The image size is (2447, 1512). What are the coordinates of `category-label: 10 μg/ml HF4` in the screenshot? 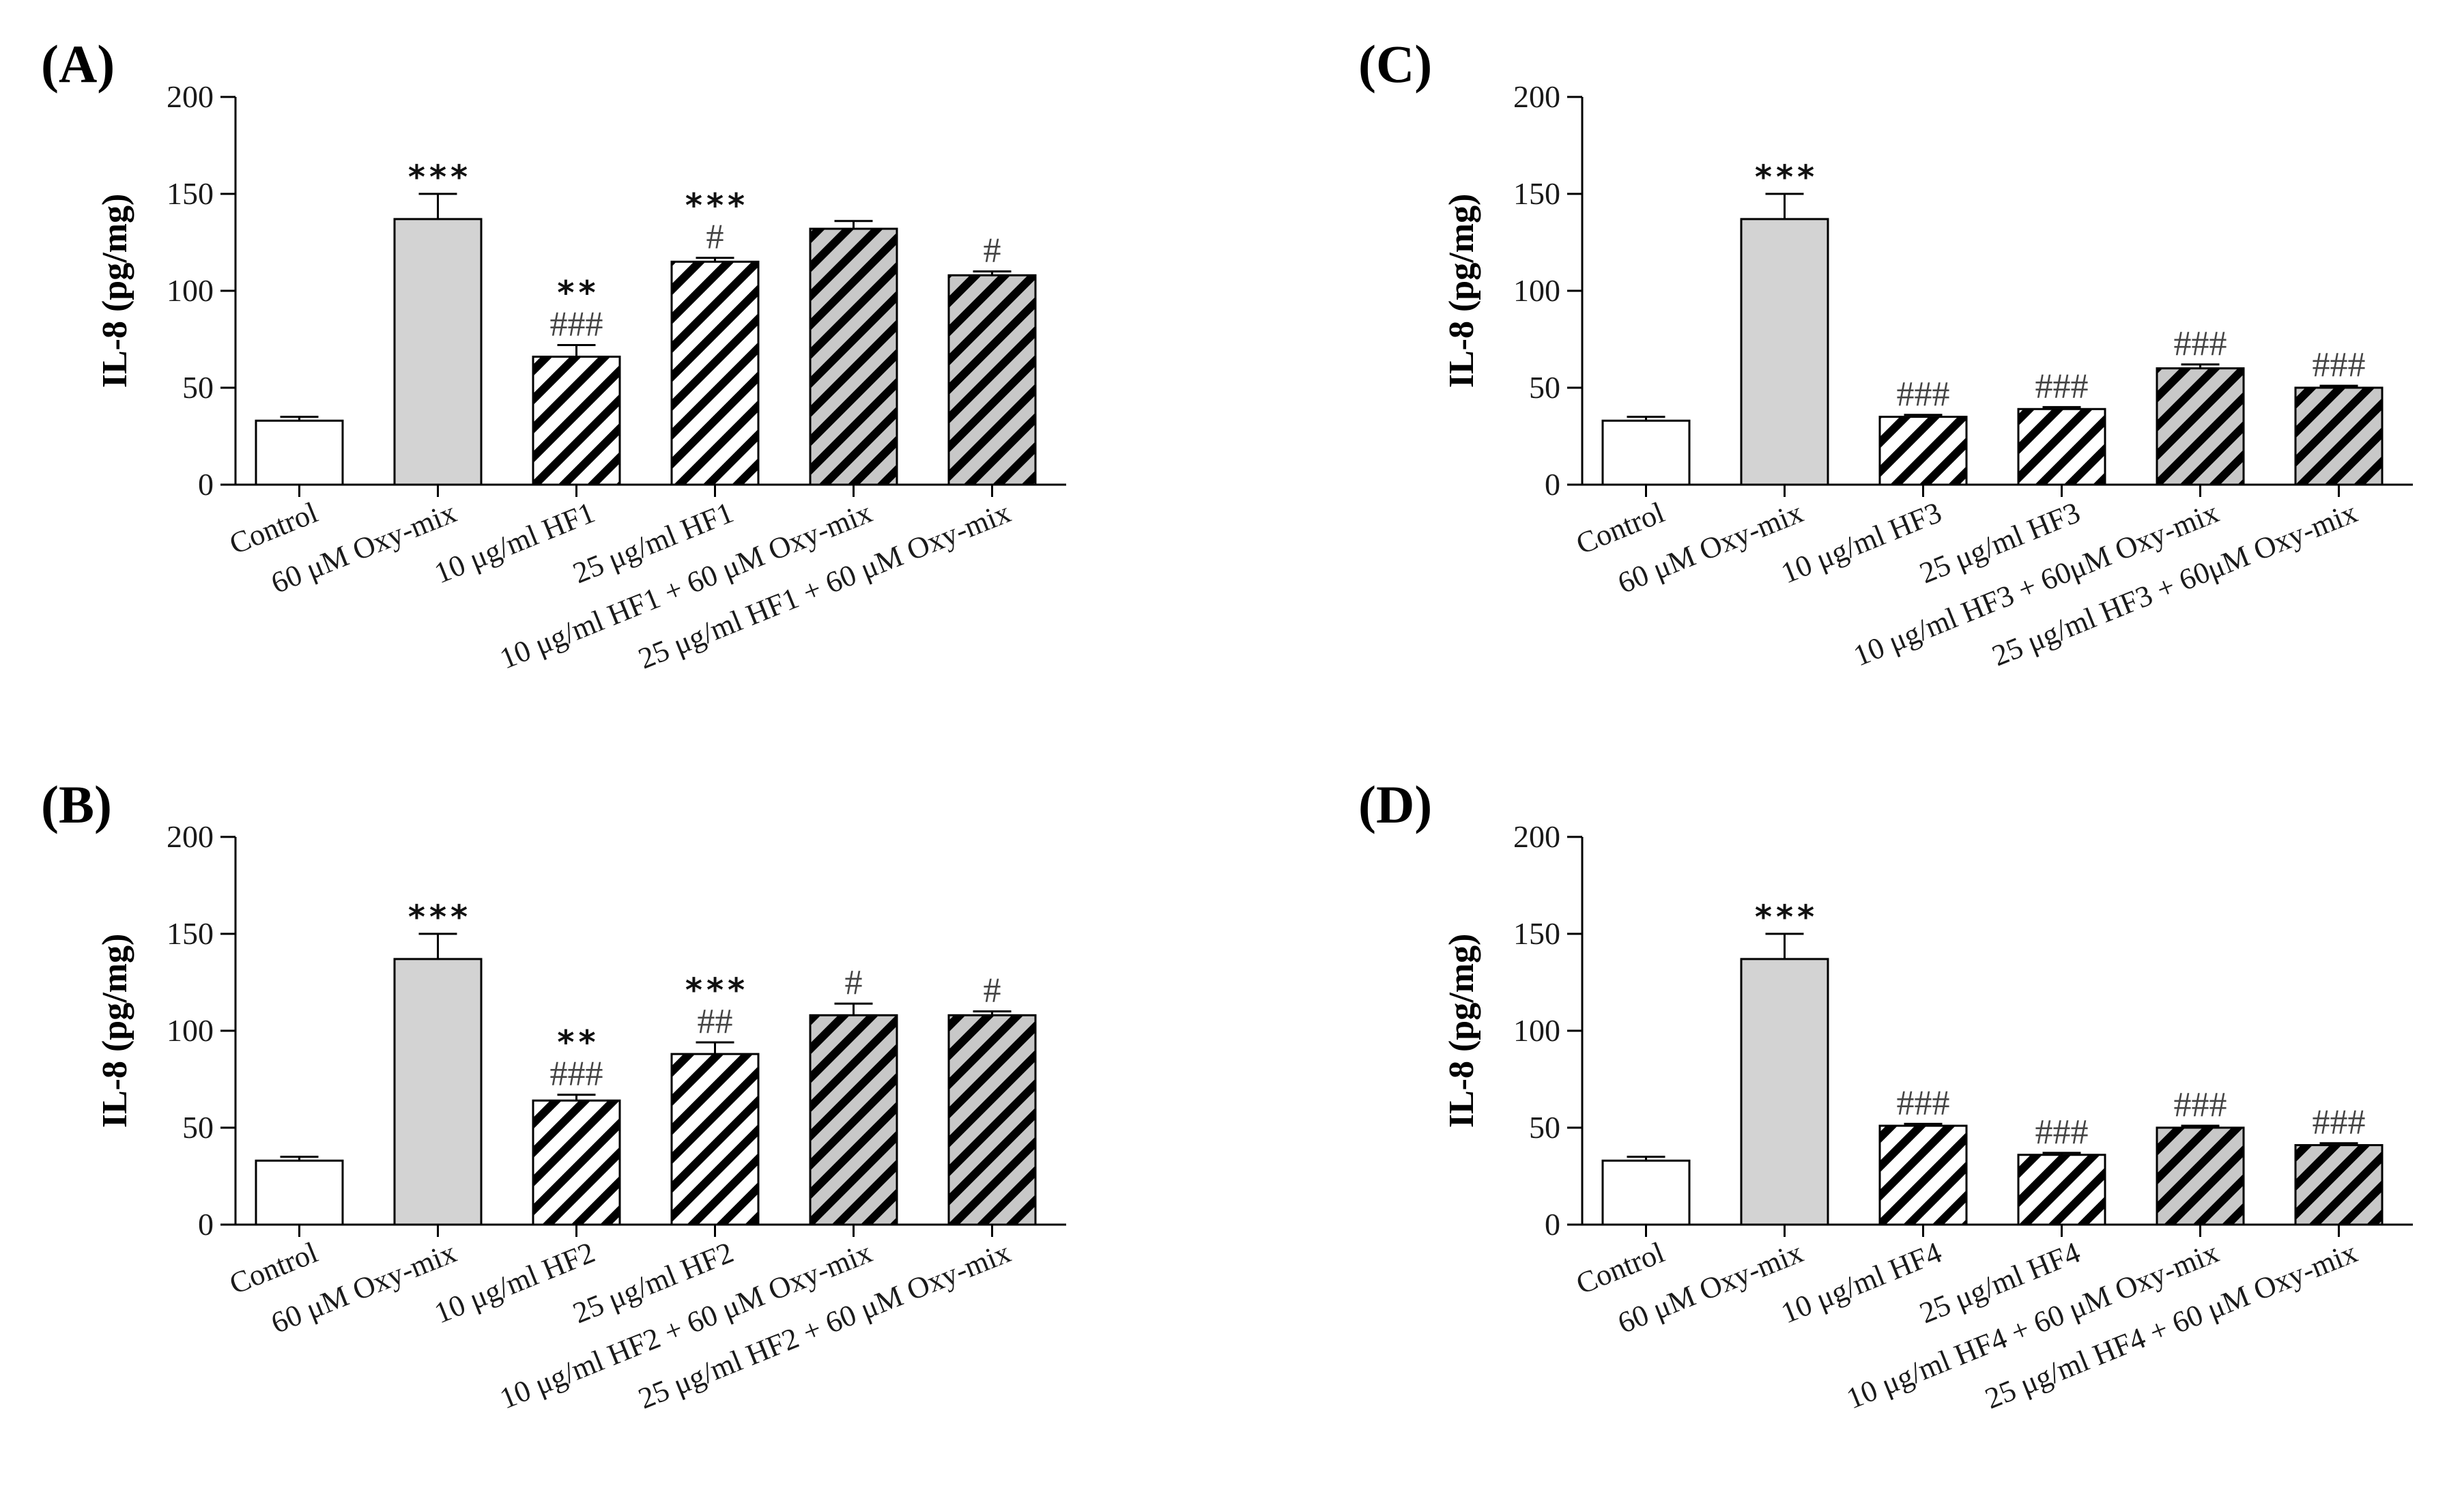 It's located at (1861, 1283).